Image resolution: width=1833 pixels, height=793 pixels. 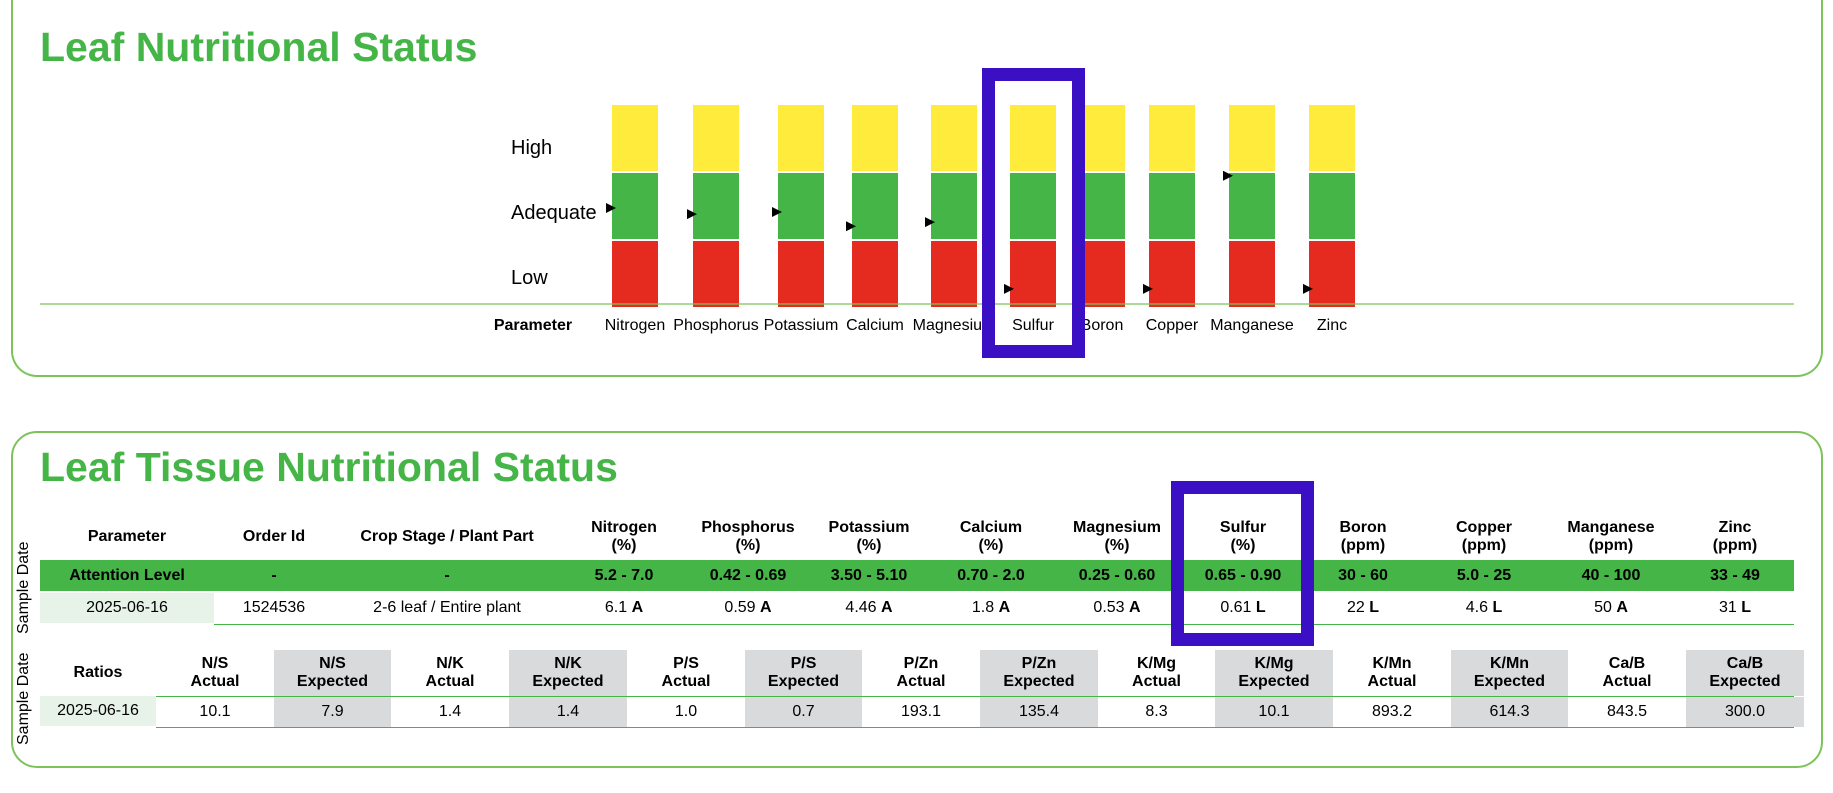 I want to click on ratio-header-n-s-actual-line1: N/S, so click(x=215, y=663).